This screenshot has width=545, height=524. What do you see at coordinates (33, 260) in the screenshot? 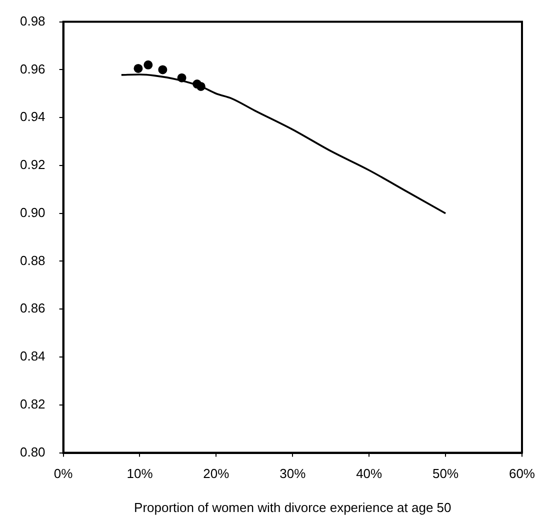
I see `y-tick-label: 0.88` at bounding box center [33, 260].